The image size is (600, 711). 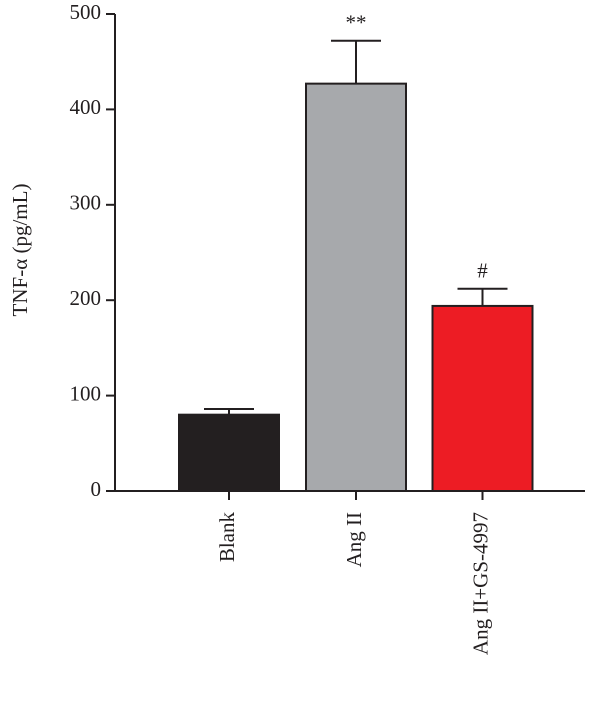 I want to click on annotation: **, so click(x=356, y=23).